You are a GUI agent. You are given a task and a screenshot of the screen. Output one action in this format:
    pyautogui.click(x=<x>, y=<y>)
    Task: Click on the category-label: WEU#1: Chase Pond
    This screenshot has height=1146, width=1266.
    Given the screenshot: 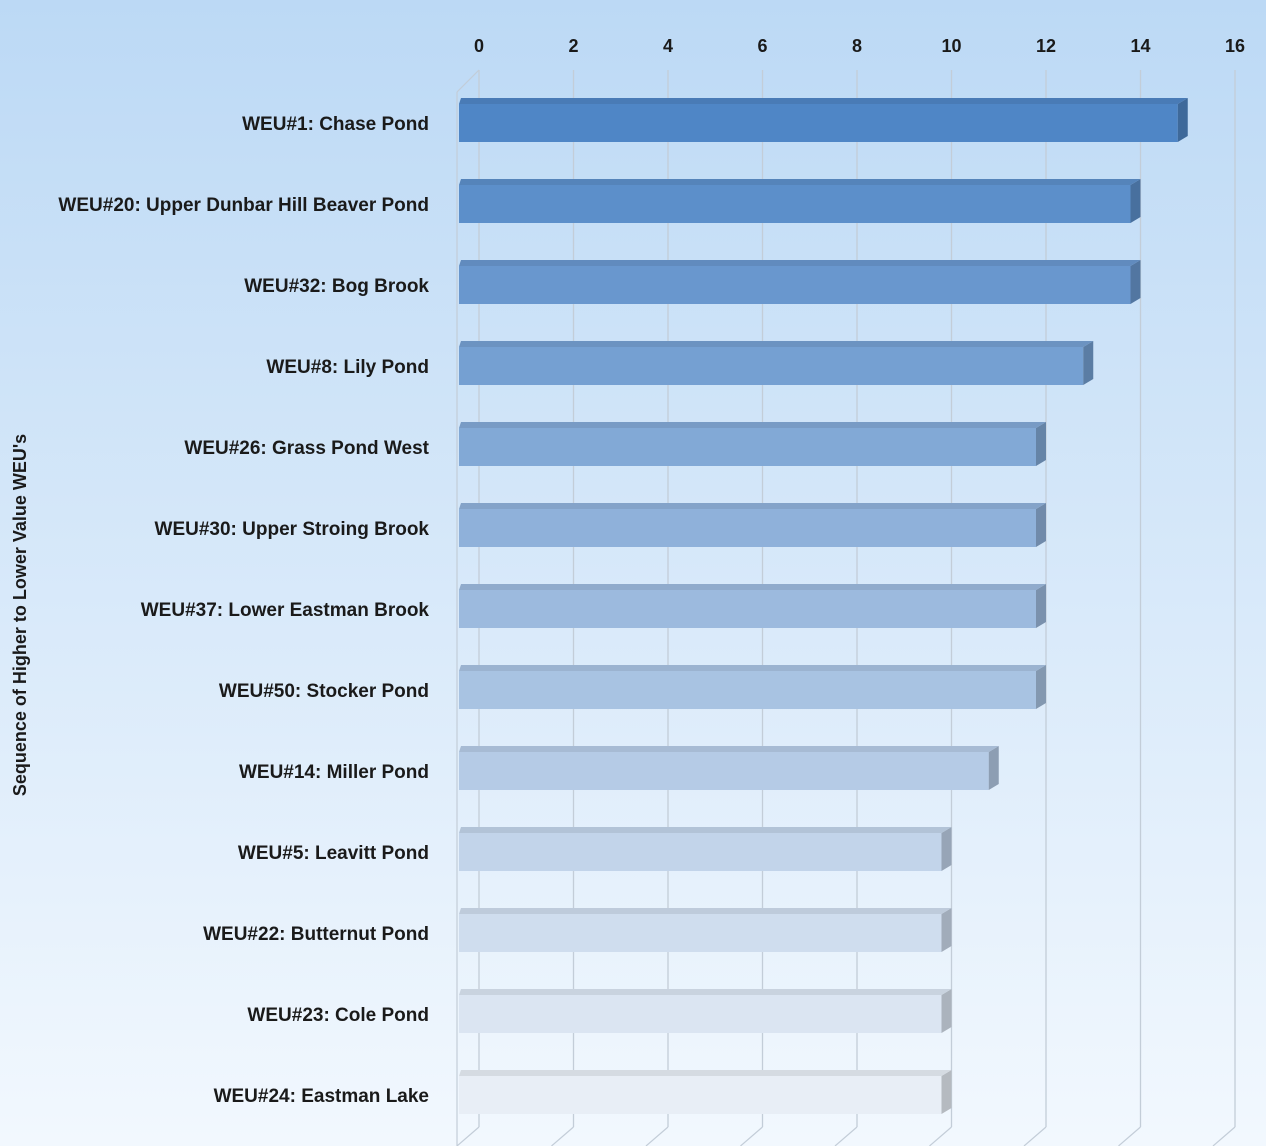 What is the action you would take?
    pyautogui.click(x=335, y=124)
    